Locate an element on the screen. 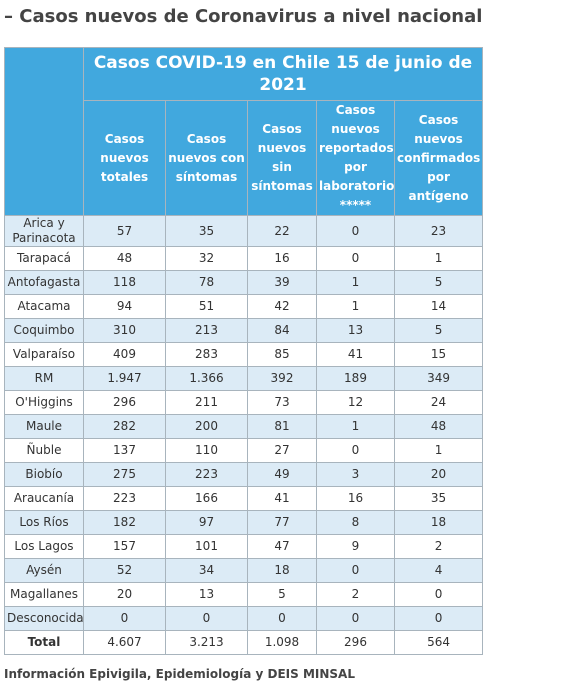 The height and width of the screenshot is (684, 572). value-cell: 275 is located at coordinates (124, 474).